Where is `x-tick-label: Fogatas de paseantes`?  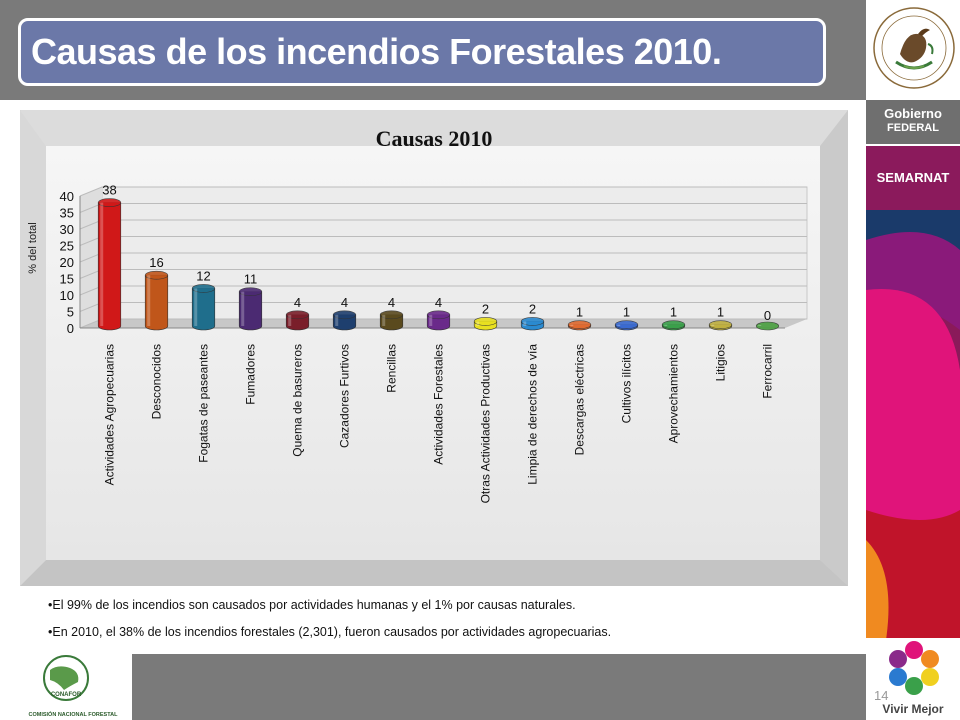 x-tick-label: Fogatas de paseantes is located at coordinates (204, 403).